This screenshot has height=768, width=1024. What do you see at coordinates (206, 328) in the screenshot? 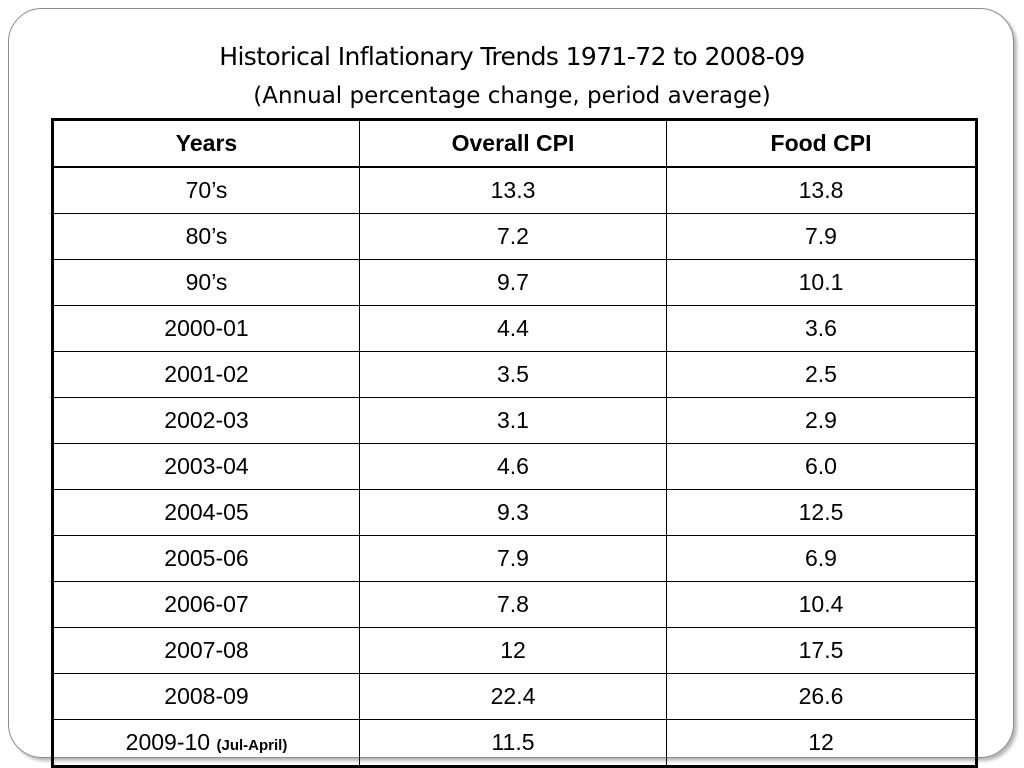
I see `cell-year: 2000-01` at bounding box center [206, 328].